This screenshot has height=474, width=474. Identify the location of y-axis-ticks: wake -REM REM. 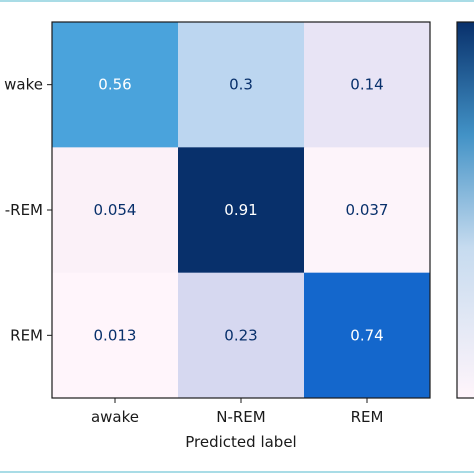
(28, 210).